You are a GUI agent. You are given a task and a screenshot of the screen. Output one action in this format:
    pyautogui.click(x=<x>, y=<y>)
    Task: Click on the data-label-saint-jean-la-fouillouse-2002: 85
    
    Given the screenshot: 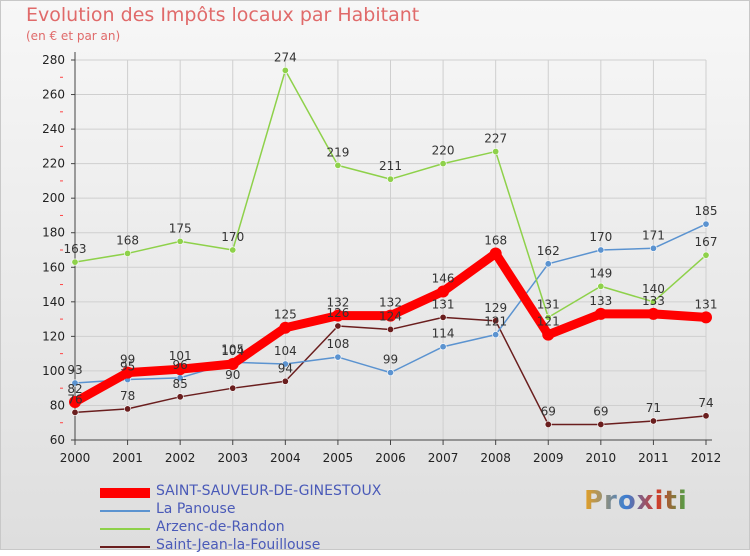 What is the action you would take?
    pyautogui.click(x=180, y=384)
    